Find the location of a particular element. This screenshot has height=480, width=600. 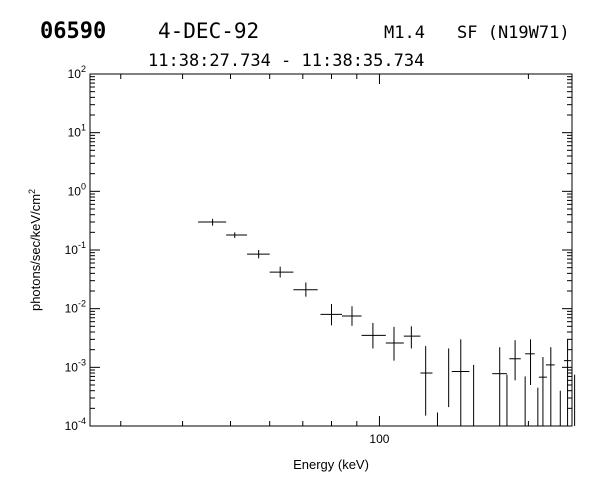

y-axis-label: photons/sec/keV/cm2 is located at coordinates (35, 250).